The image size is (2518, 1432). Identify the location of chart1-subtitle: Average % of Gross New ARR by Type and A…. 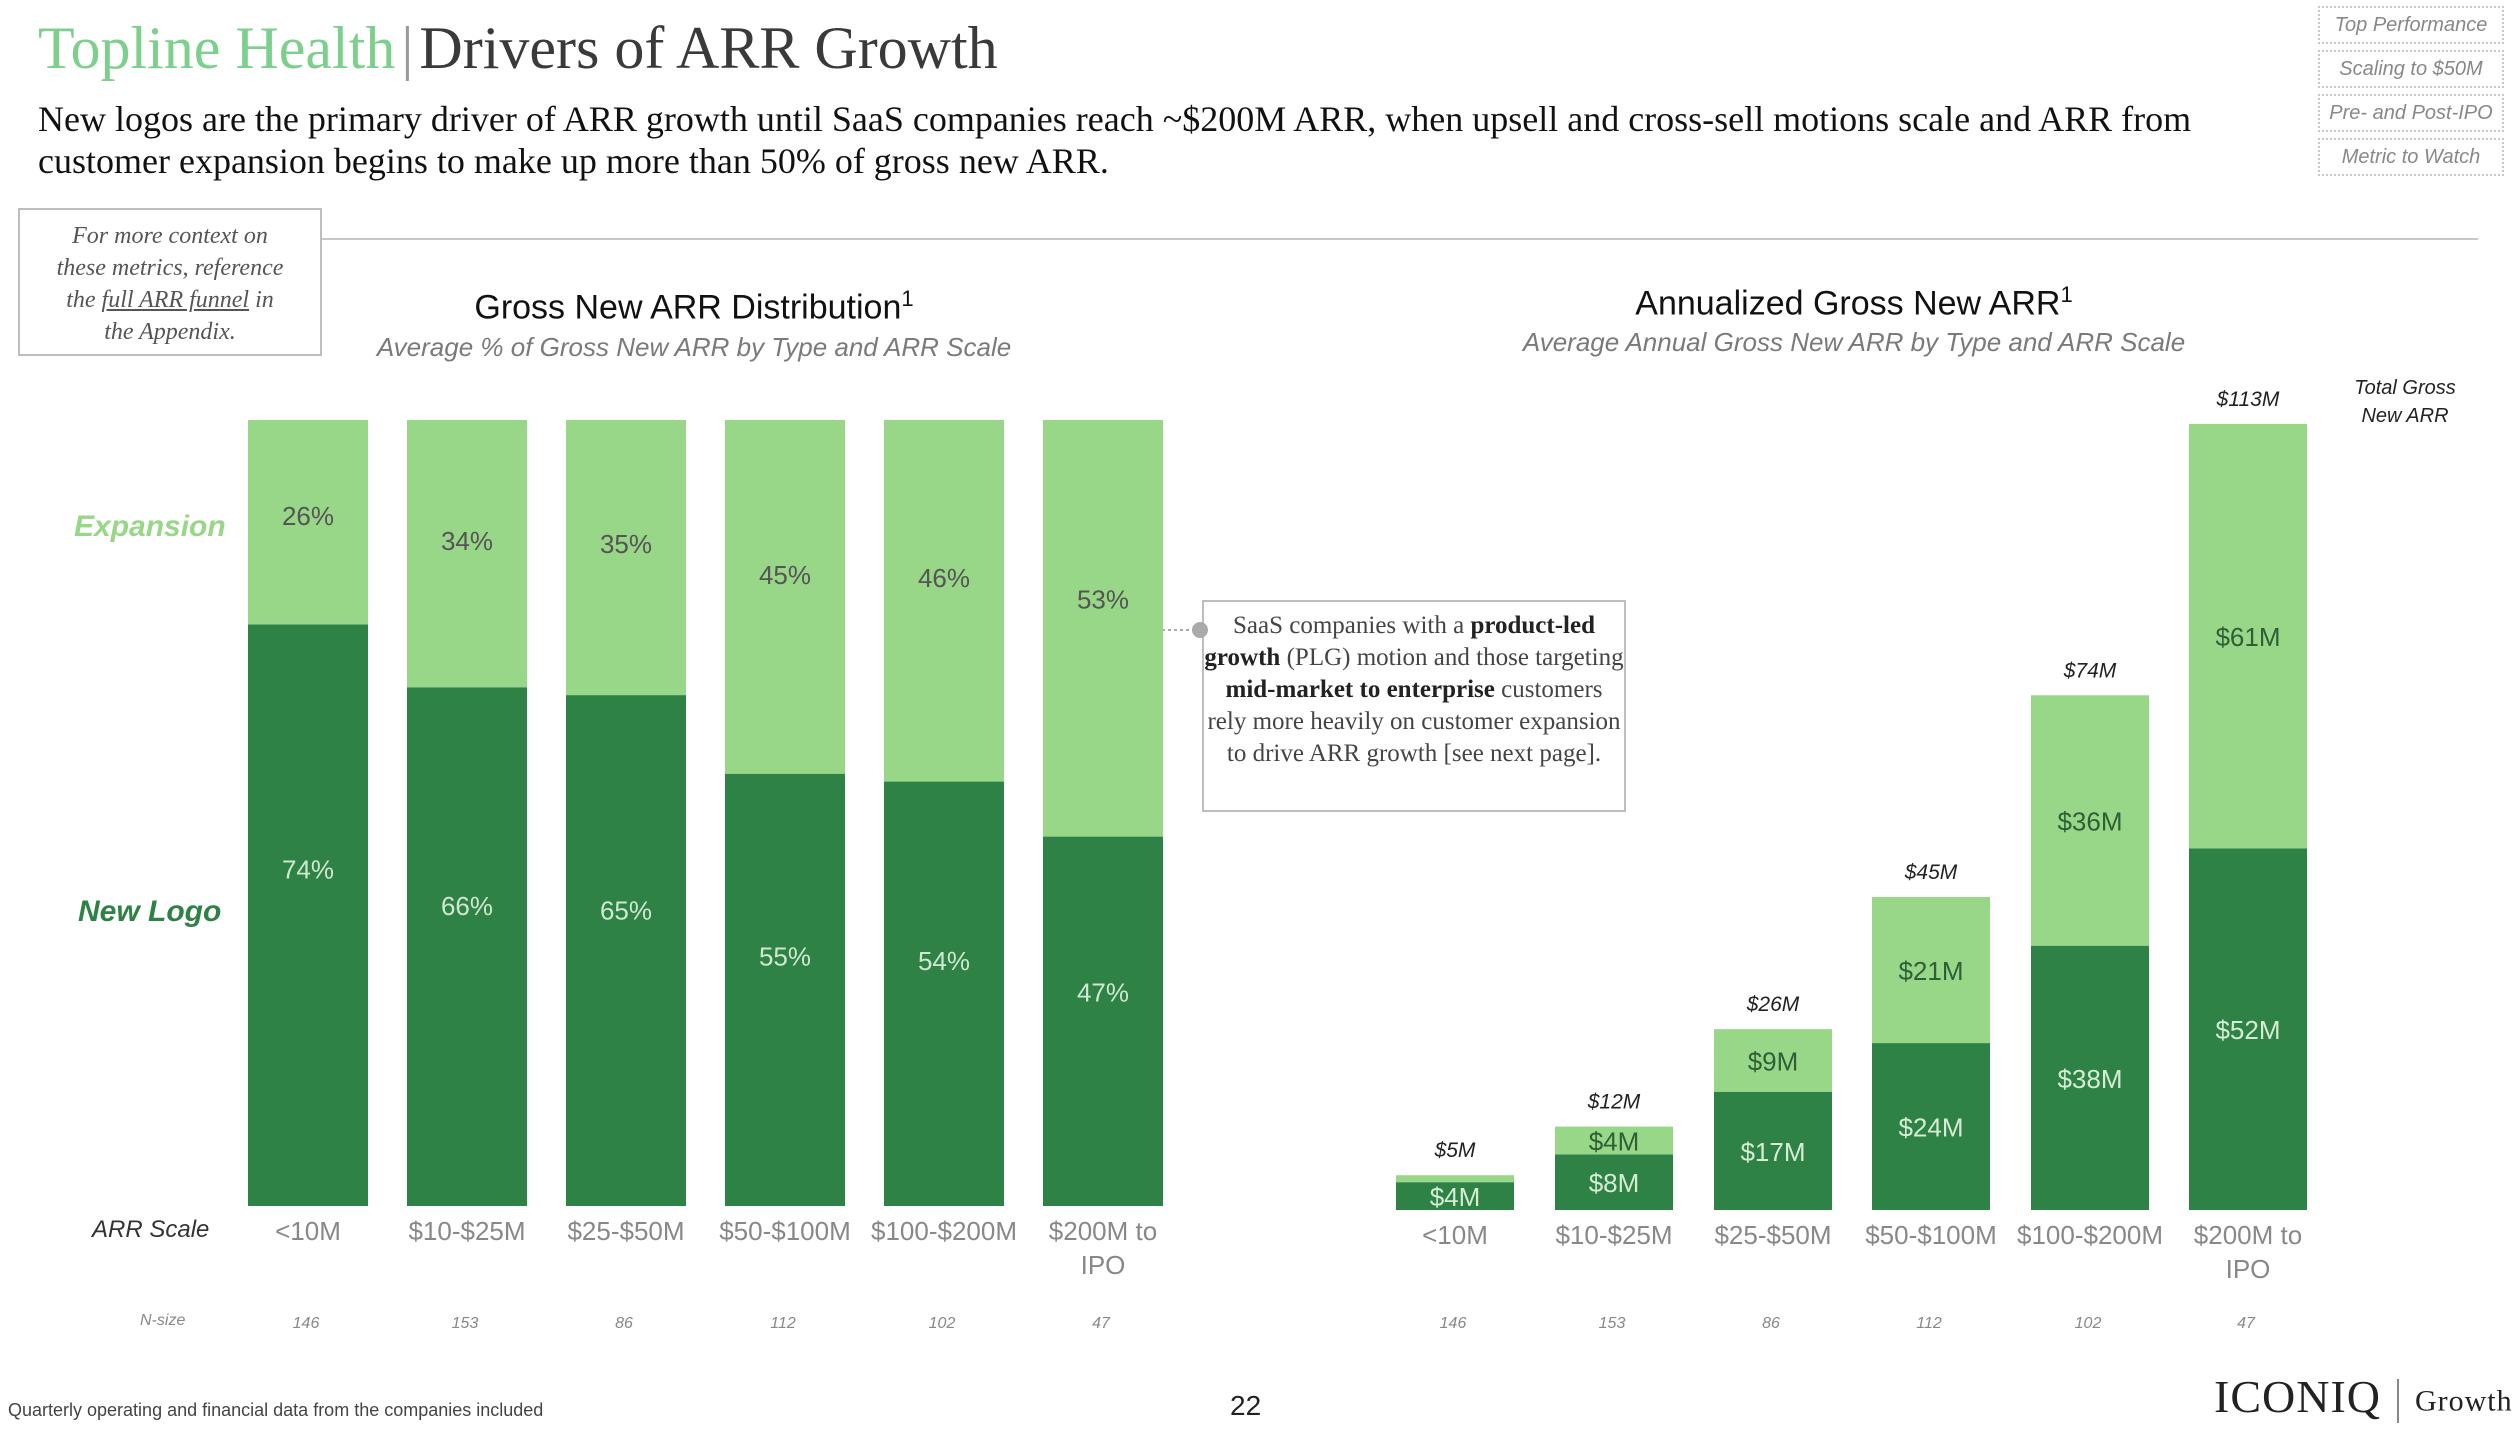
(694, 347).